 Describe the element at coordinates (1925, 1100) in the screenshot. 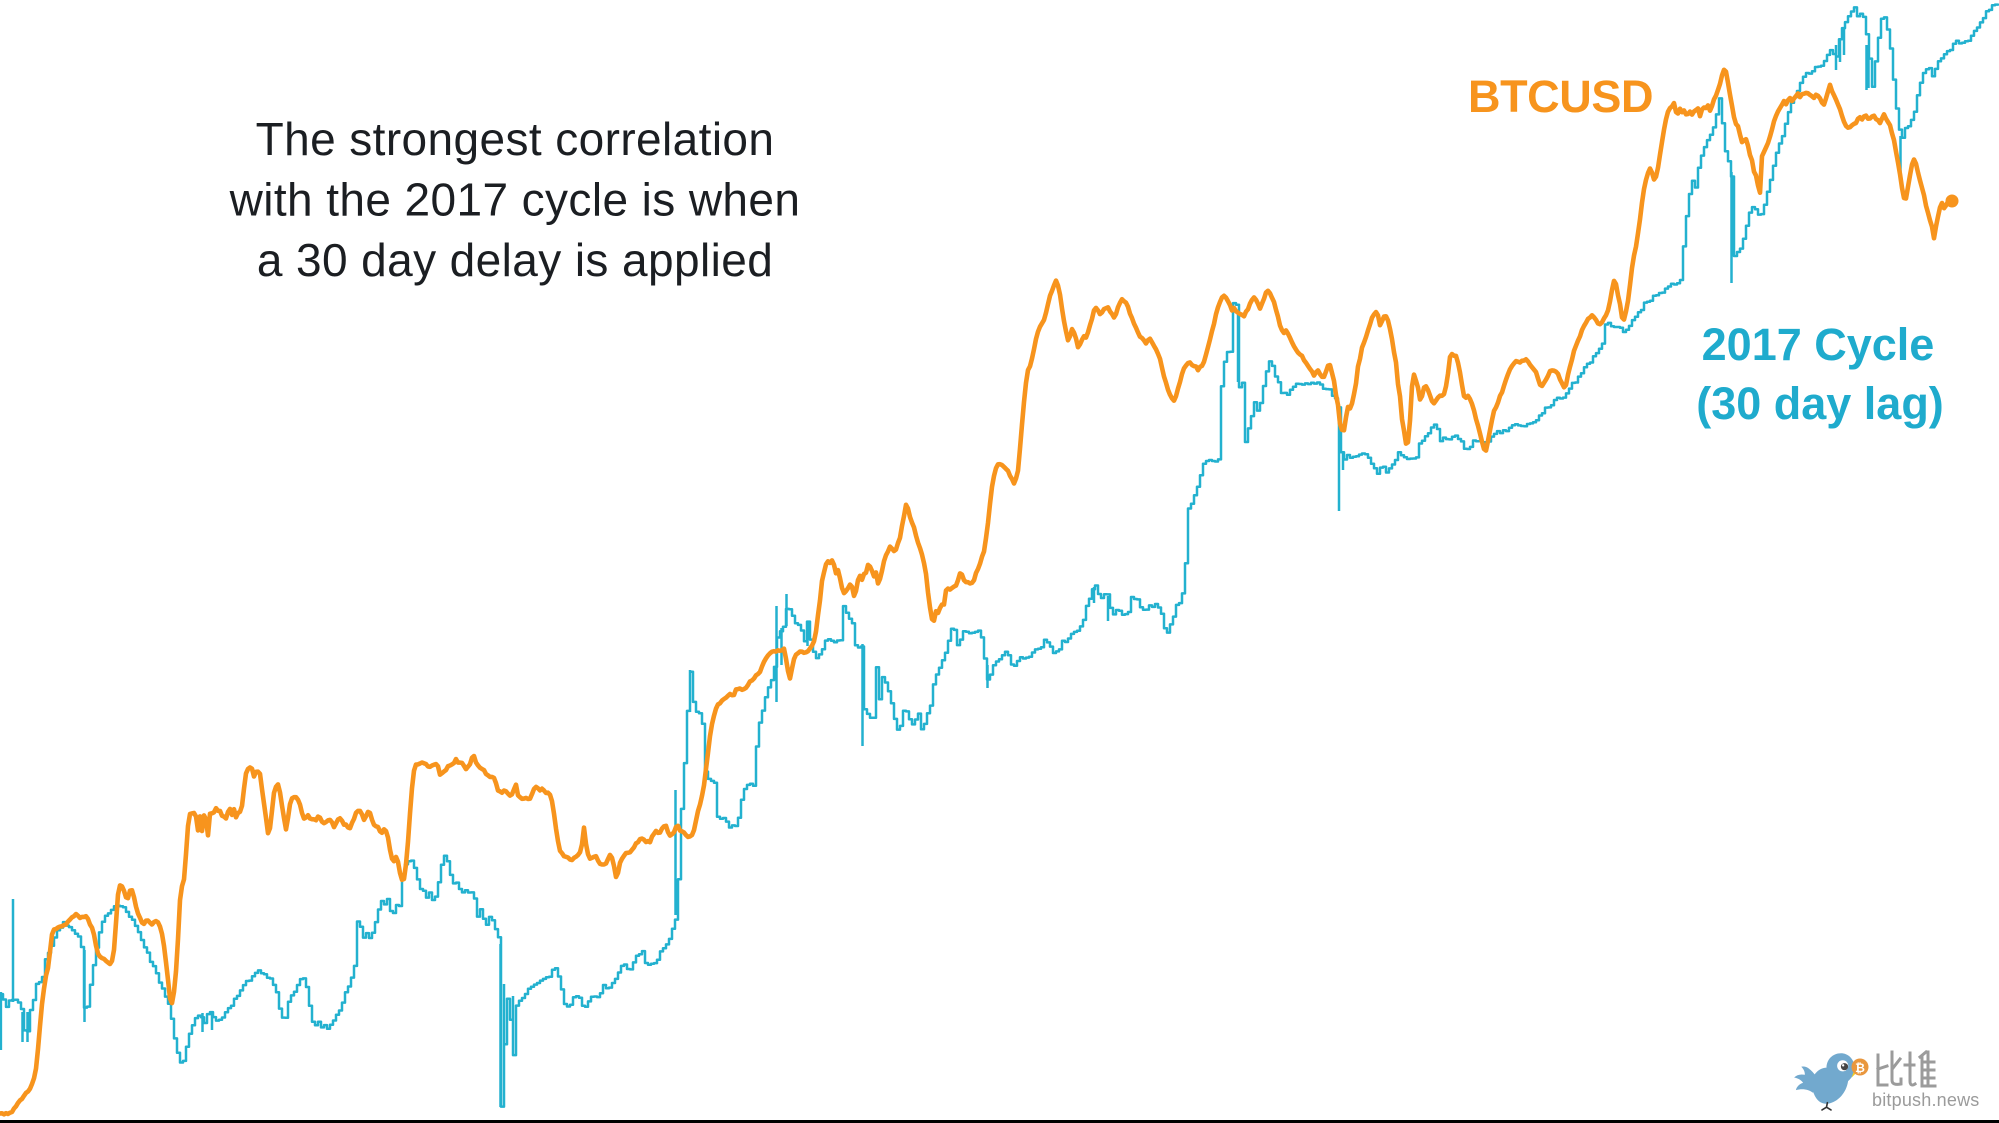

I see `svg-text: bitpush.news` at that location.